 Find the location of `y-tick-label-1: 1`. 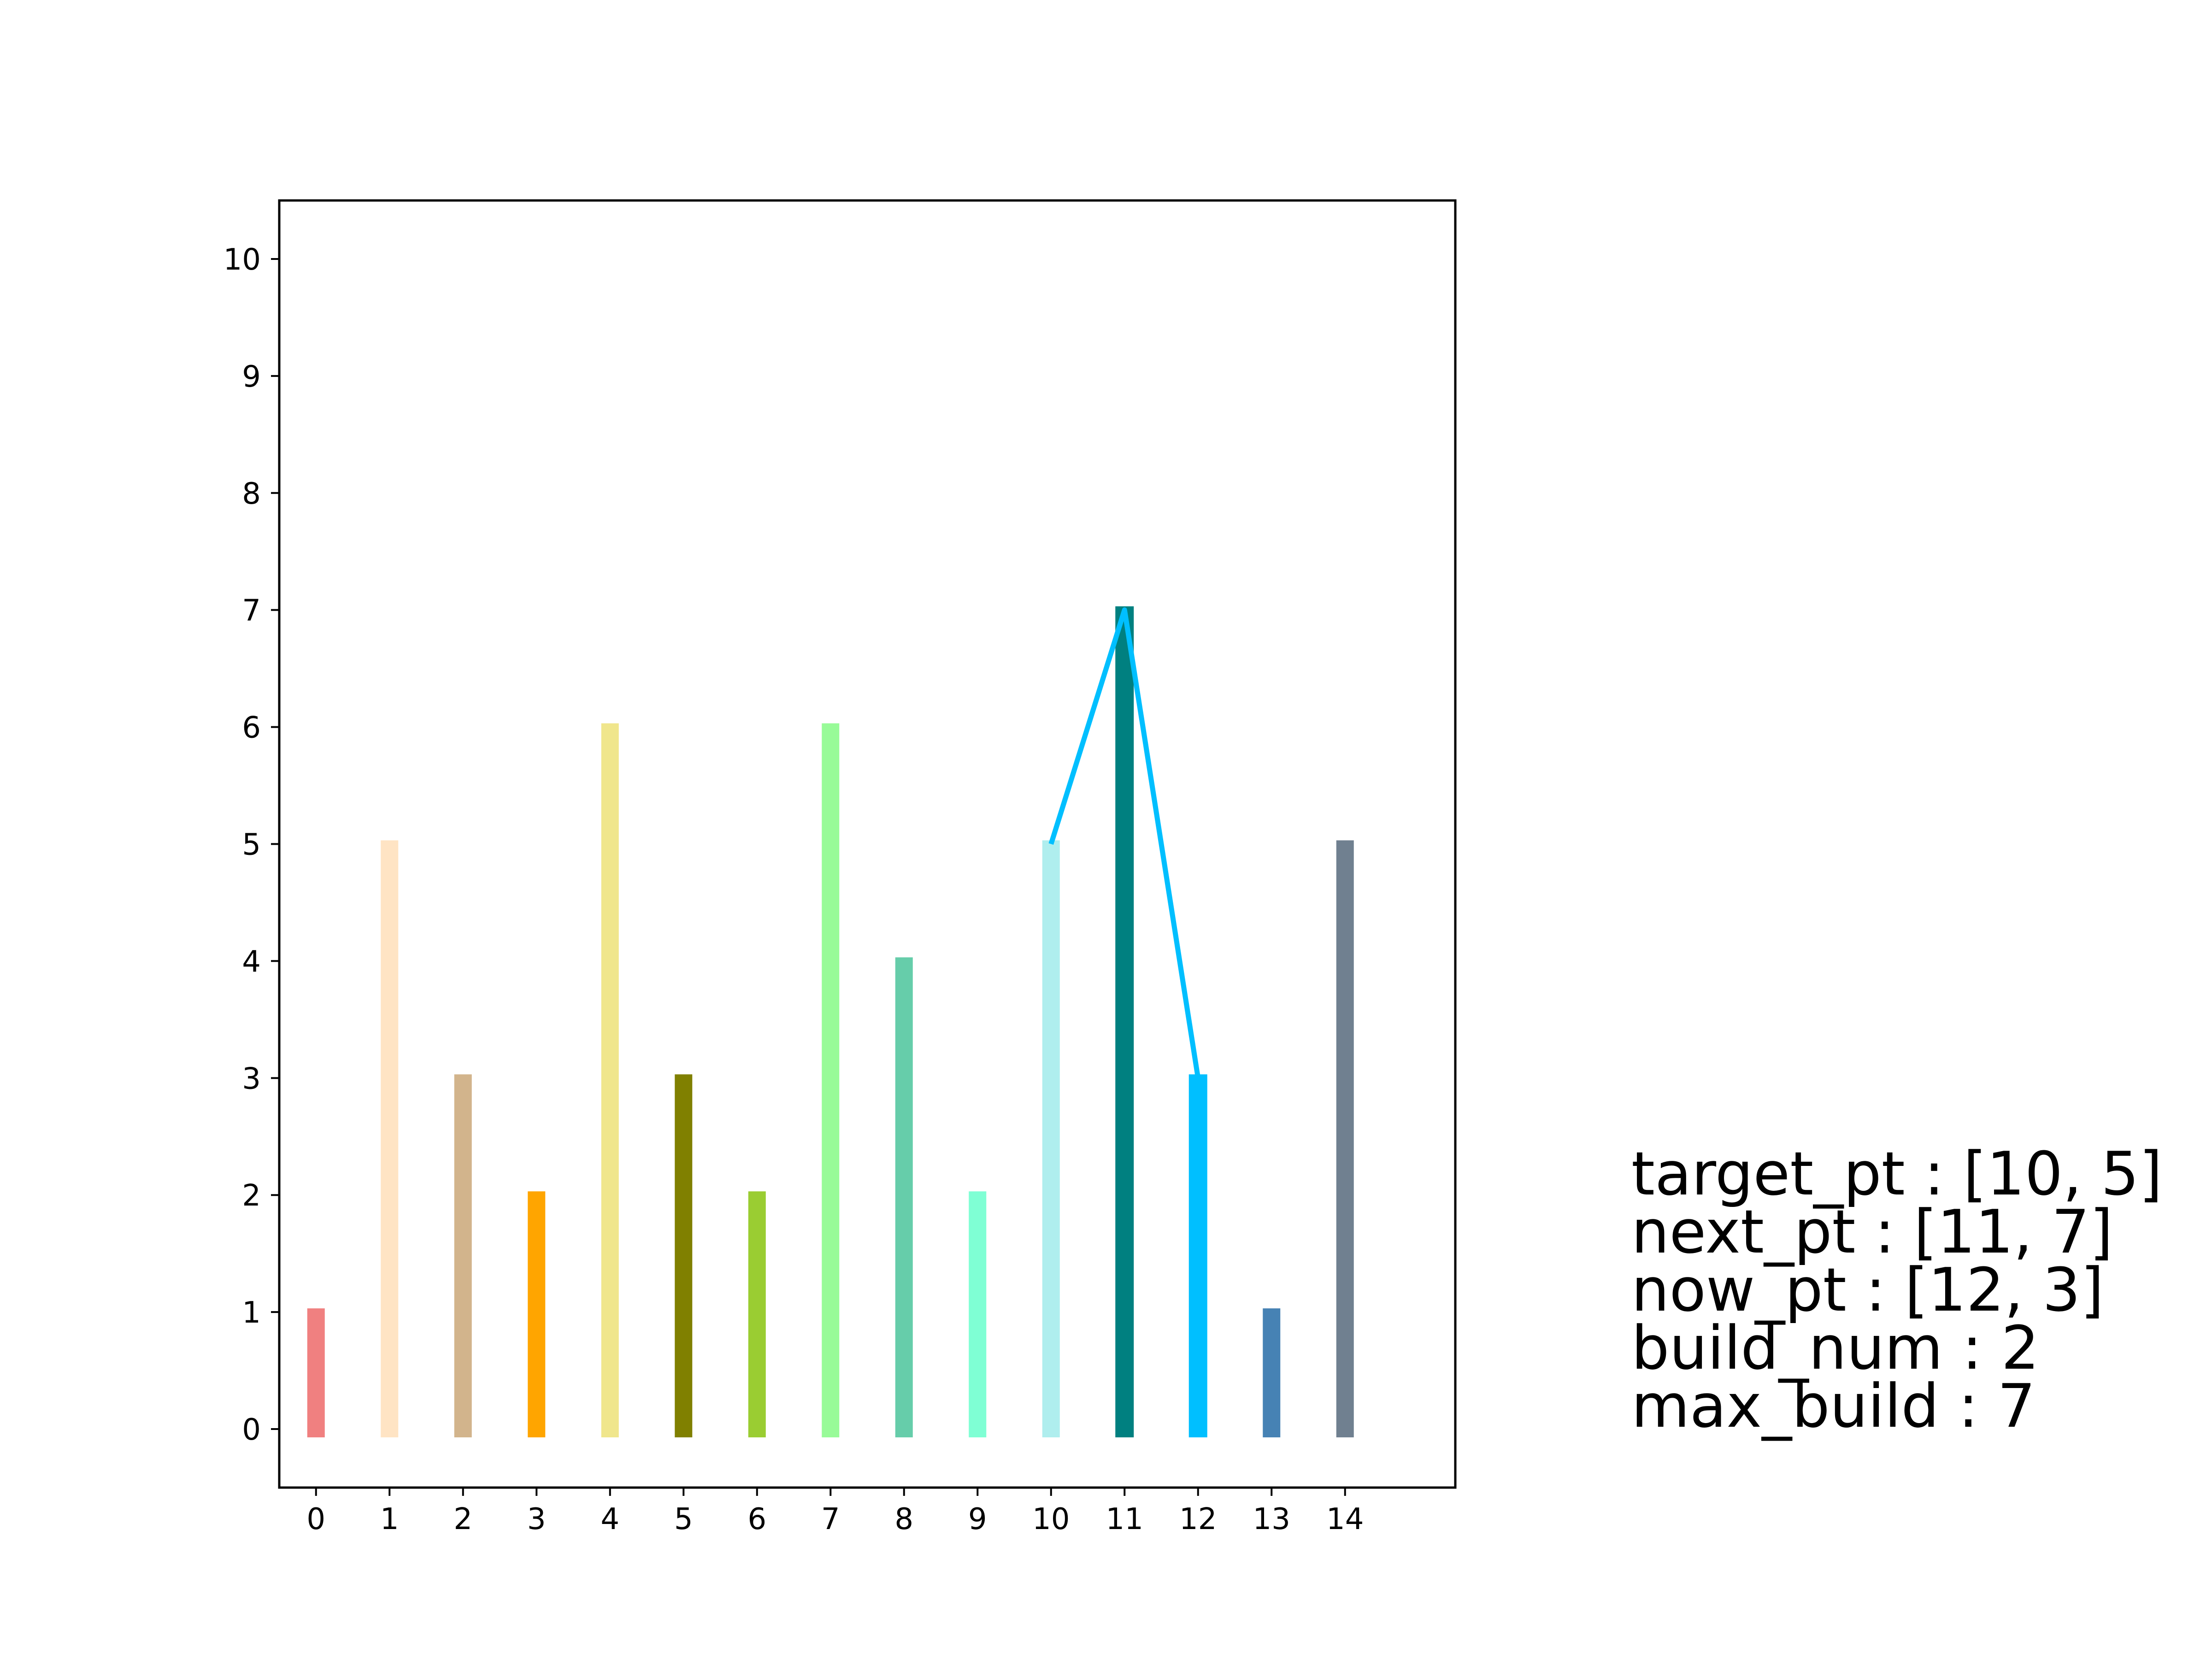

y-tick-label-1: 1 is located at coordinates (251, 1313).